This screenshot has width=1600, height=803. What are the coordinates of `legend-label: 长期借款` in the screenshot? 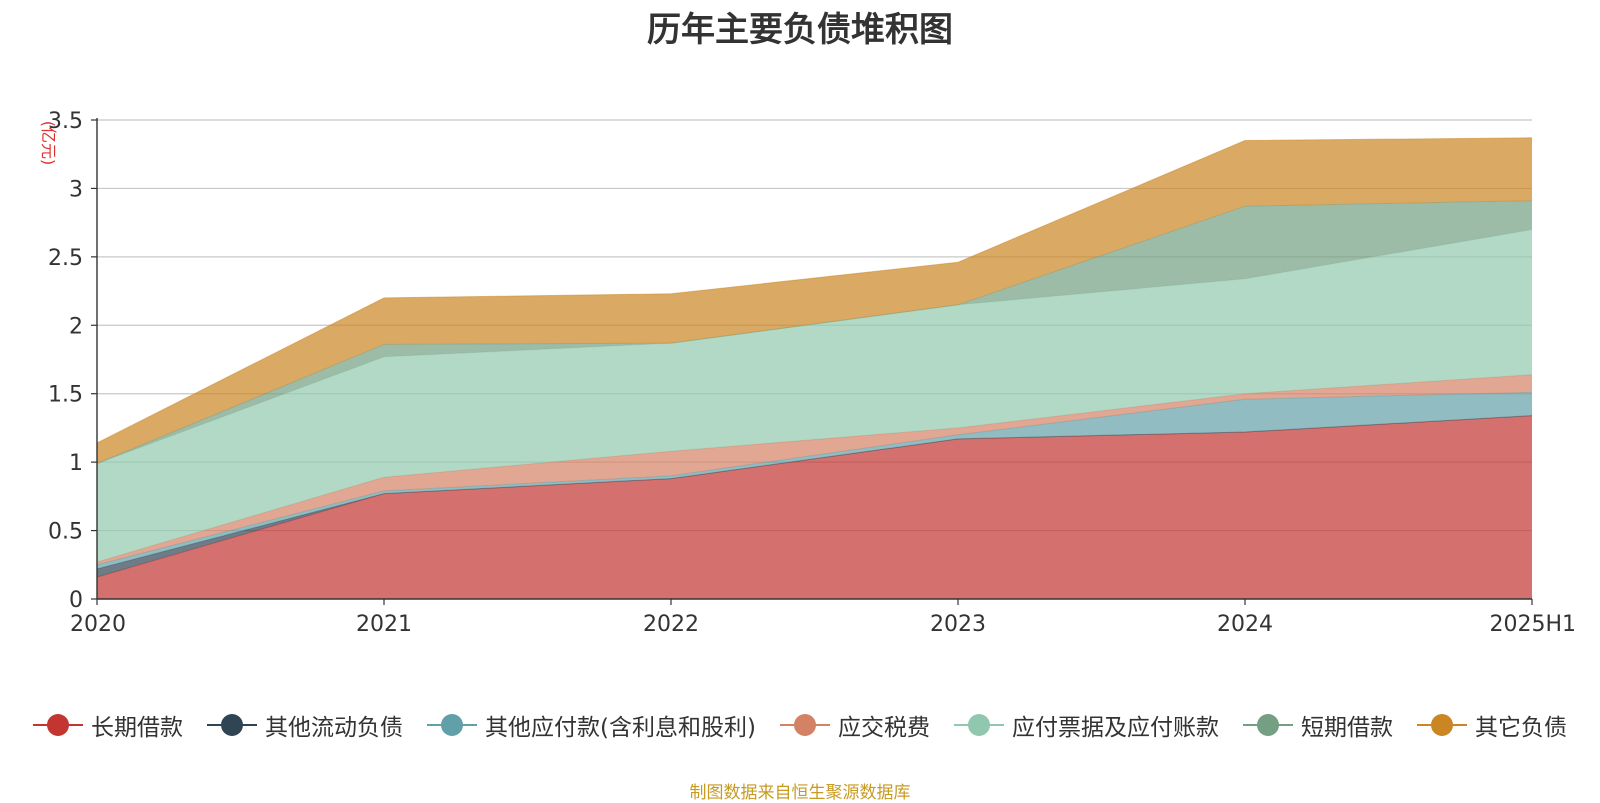 It's located at (137, 728).